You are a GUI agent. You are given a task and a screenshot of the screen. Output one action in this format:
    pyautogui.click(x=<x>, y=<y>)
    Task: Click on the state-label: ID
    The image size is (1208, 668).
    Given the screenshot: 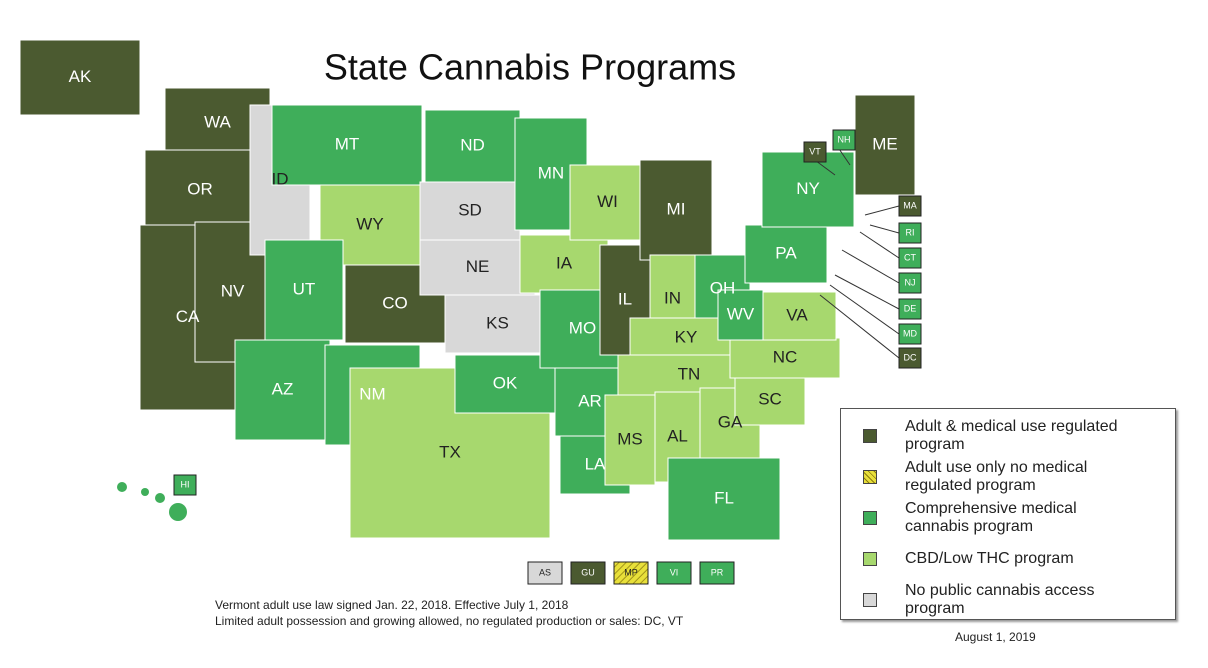 What is the action you would take?
    pyautogui.click(x=280, y=178)
    